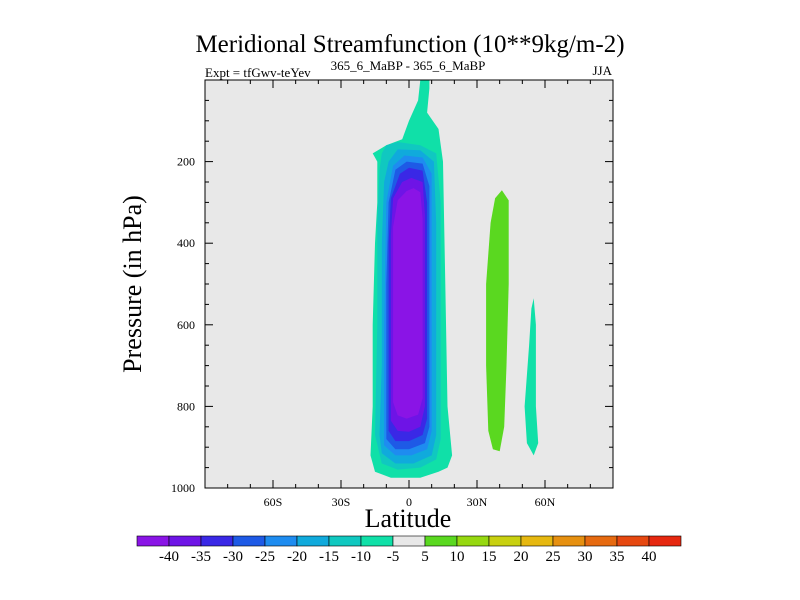 The height and width of the screenshot is (600, 800). What do you see at coordinates (201, 557) in the screenshot?
I see `colorbar-label: -35` at bounding box center [201, 557].